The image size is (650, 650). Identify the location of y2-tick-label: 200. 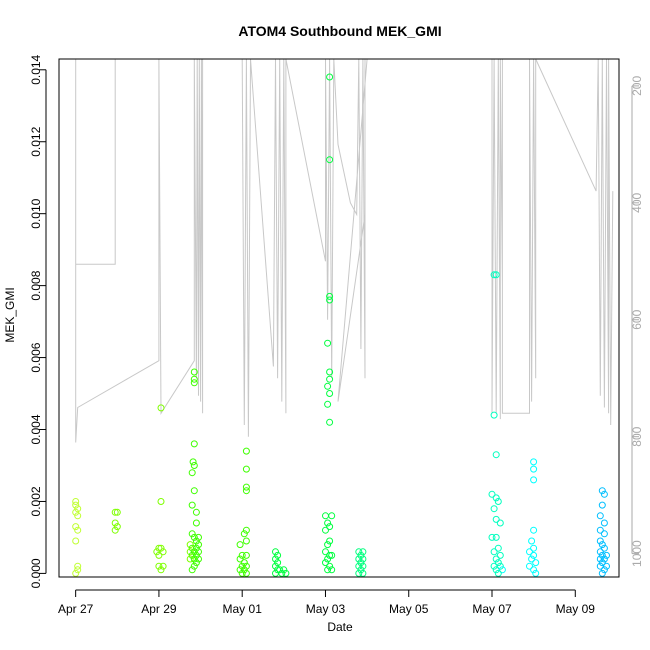
(637, 86).